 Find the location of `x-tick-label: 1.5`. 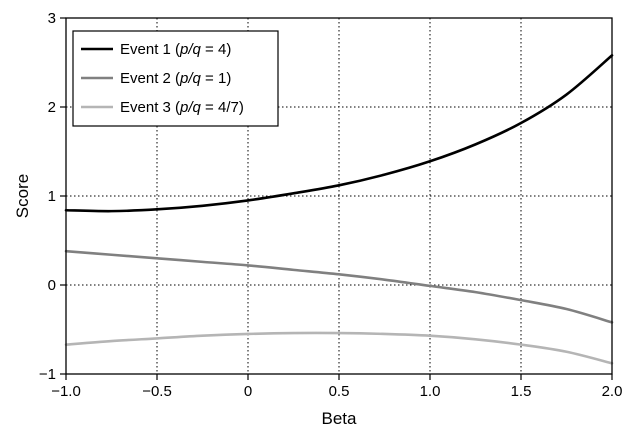

x-tick-label: 1.5 is located at coordinates (521, 391).